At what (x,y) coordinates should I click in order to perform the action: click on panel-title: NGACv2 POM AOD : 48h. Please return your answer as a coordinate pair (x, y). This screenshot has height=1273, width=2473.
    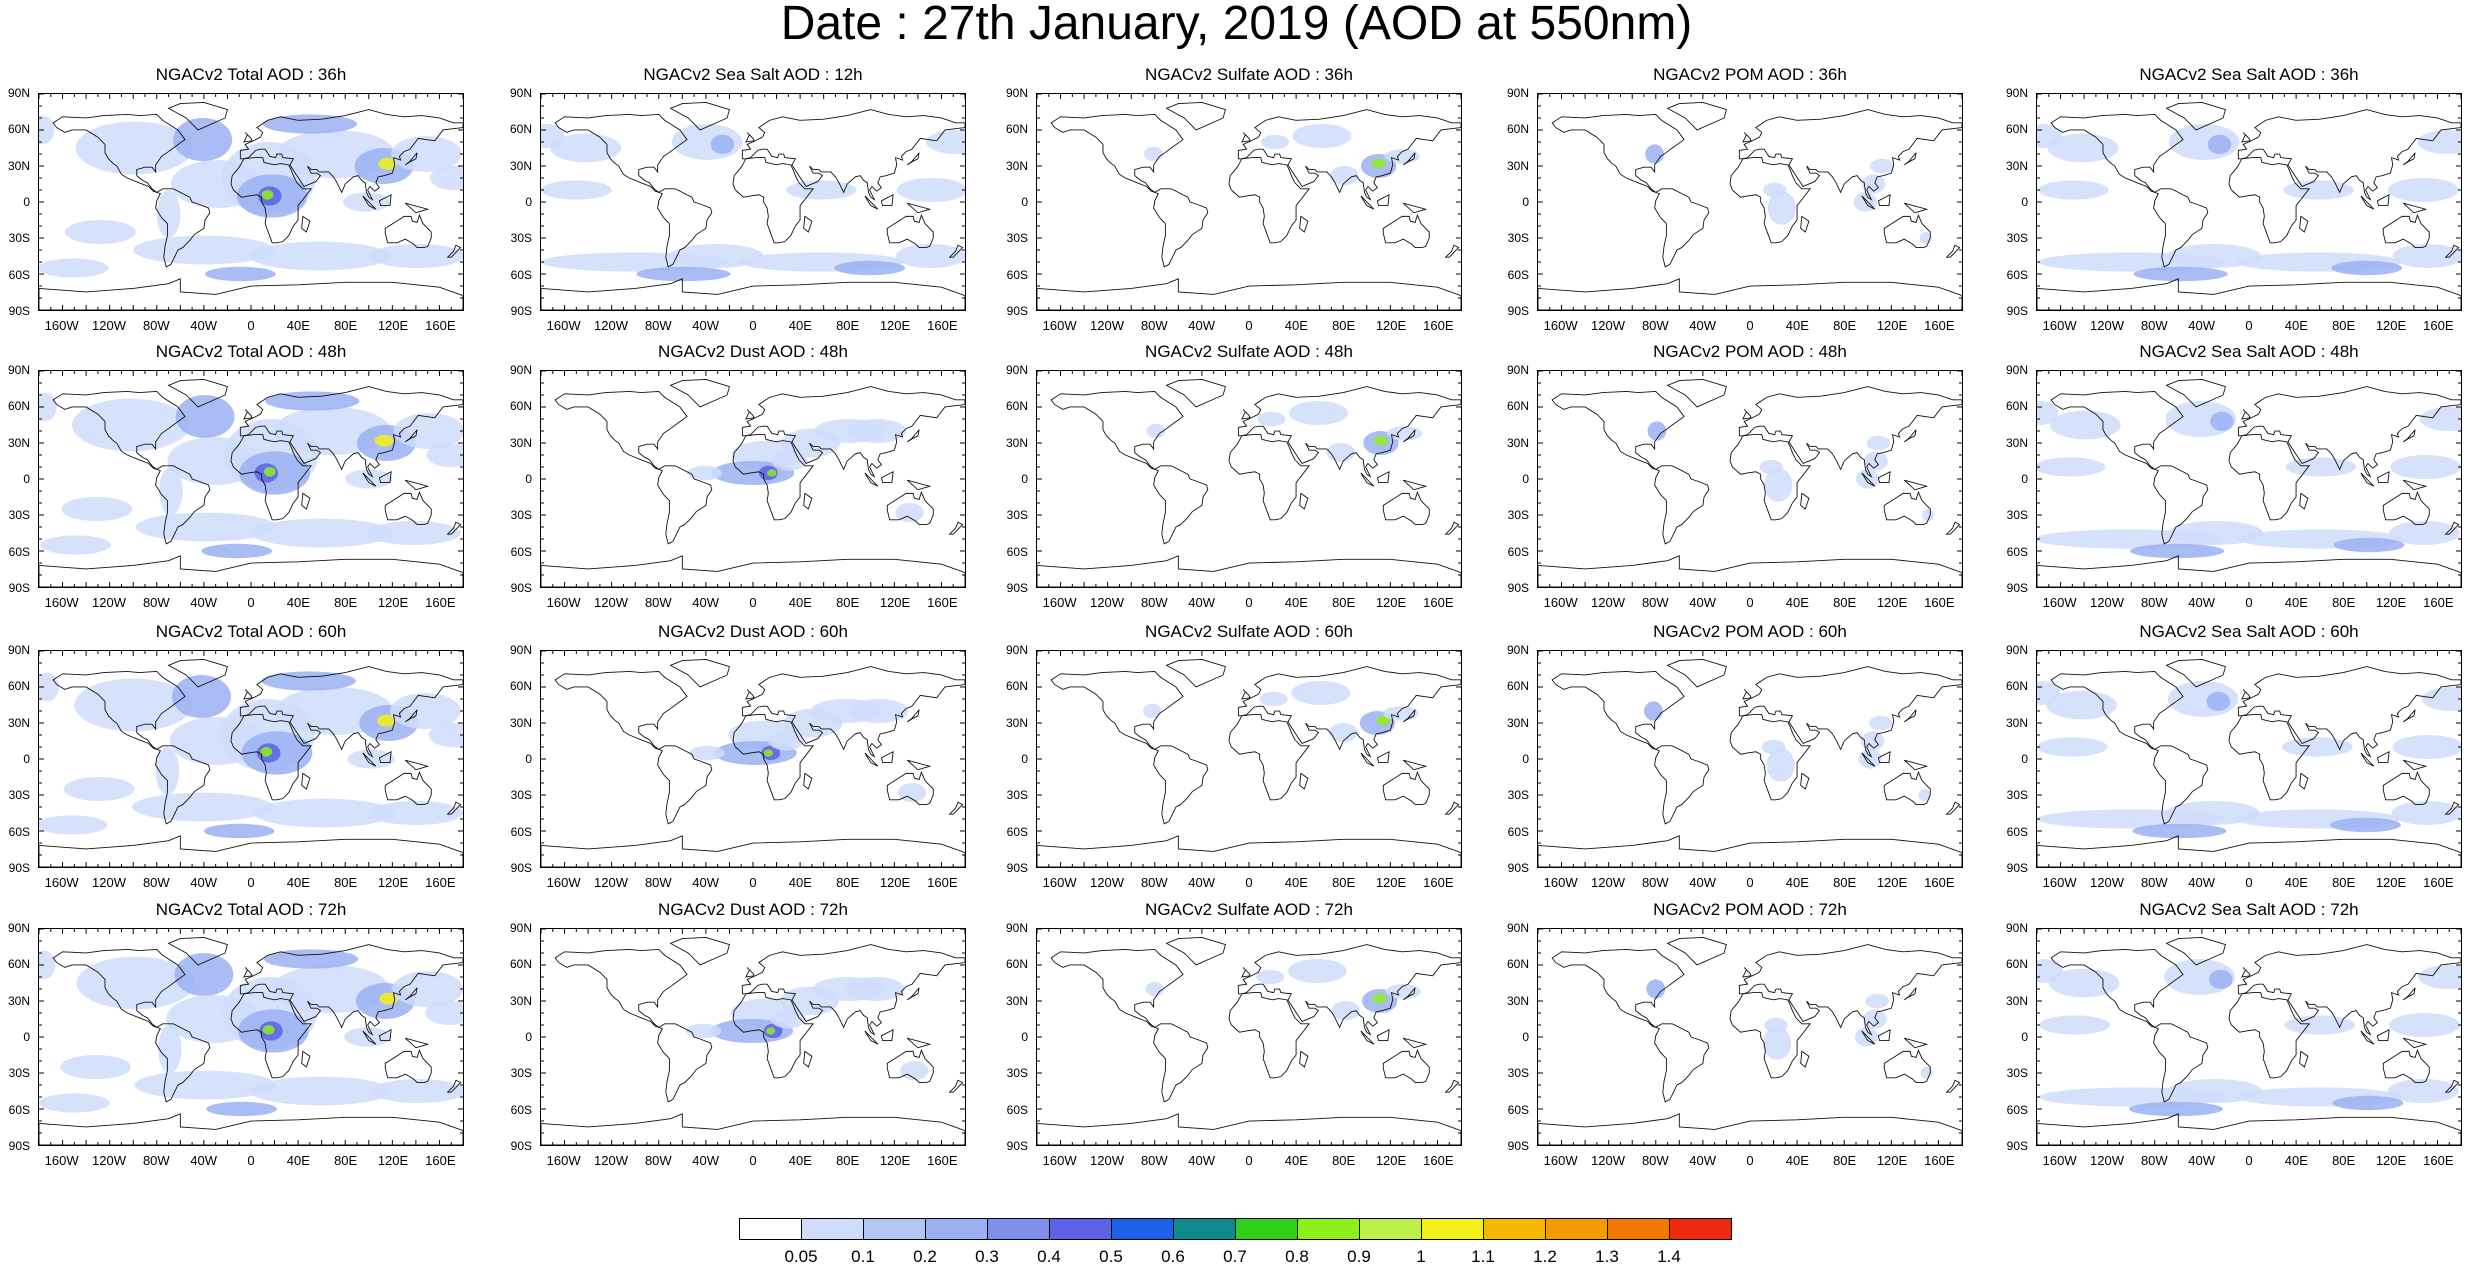
    Looking at the image, I should click on (1750, 351).